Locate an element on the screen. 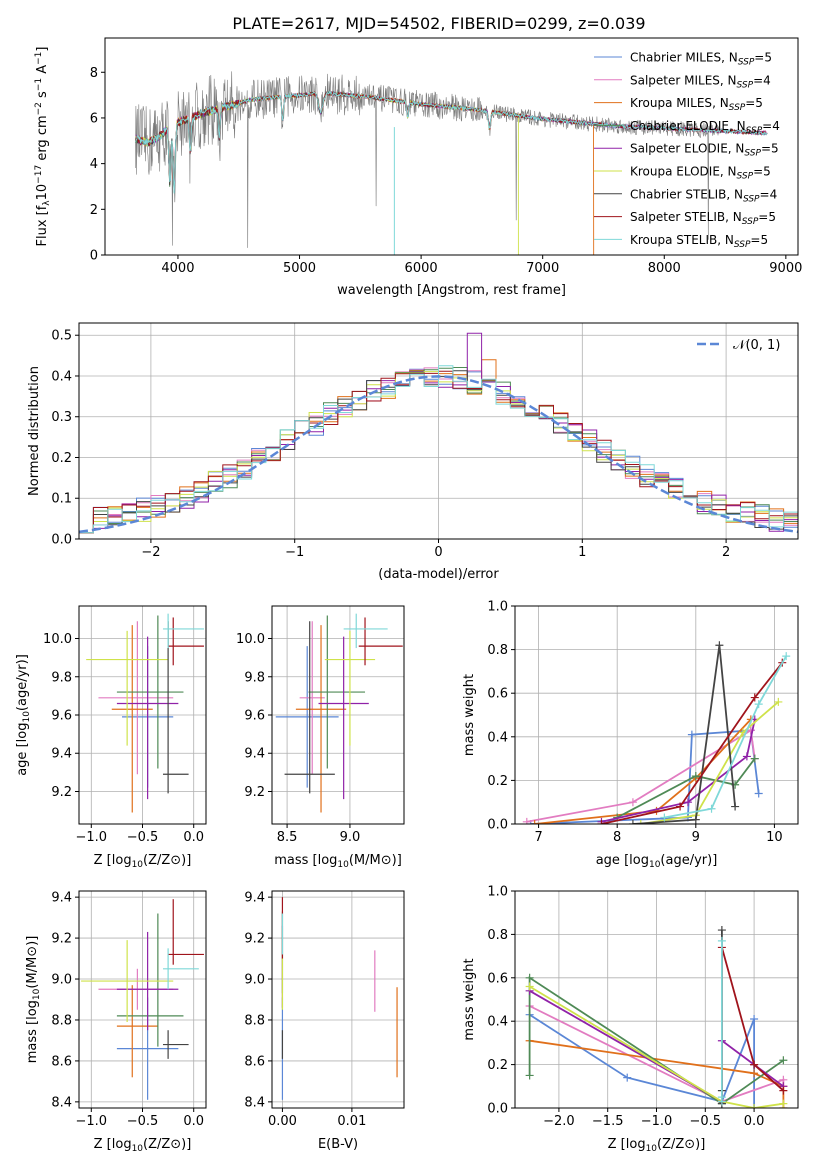  mass-weight-vs-age-gridlines is located at coordinates (656, 715).